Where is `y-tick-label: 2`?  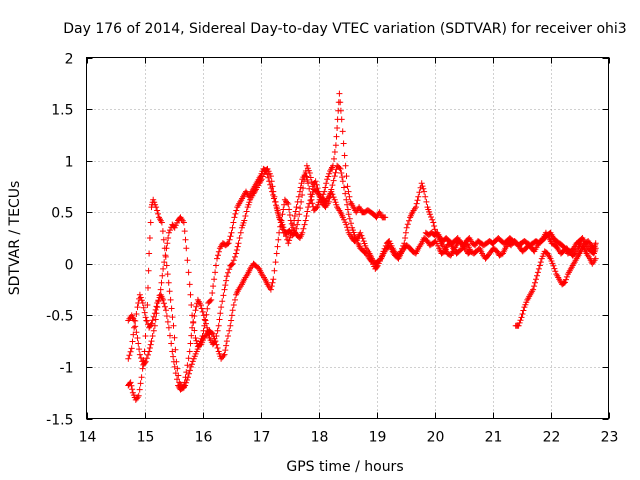 y-tick-label: 2 is located at coordinates (69, 60).